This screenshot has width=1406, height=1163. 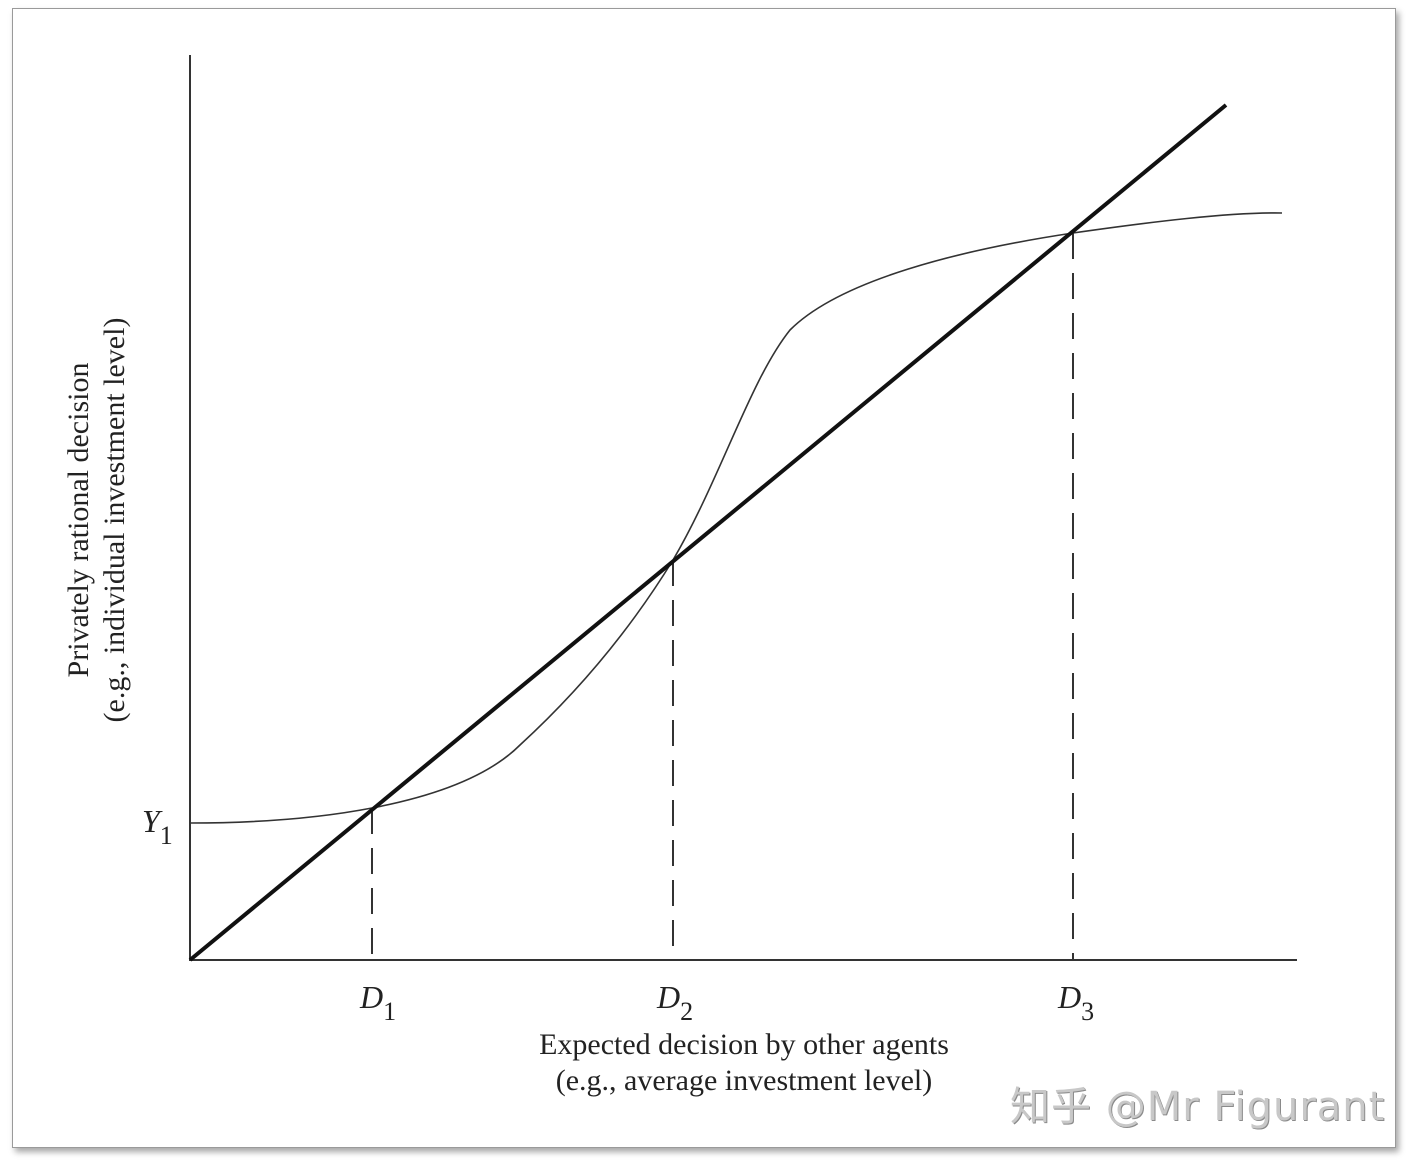 I want to click on x-tick-d2: D2, so click(x=674, y=1002).